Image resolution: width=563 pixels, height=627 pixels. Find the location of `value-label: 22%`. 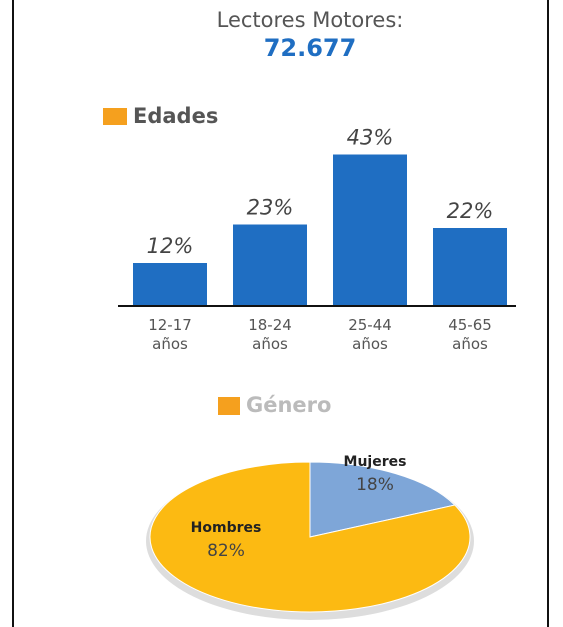

value-label: 22% is located at coordinates (470, 211).